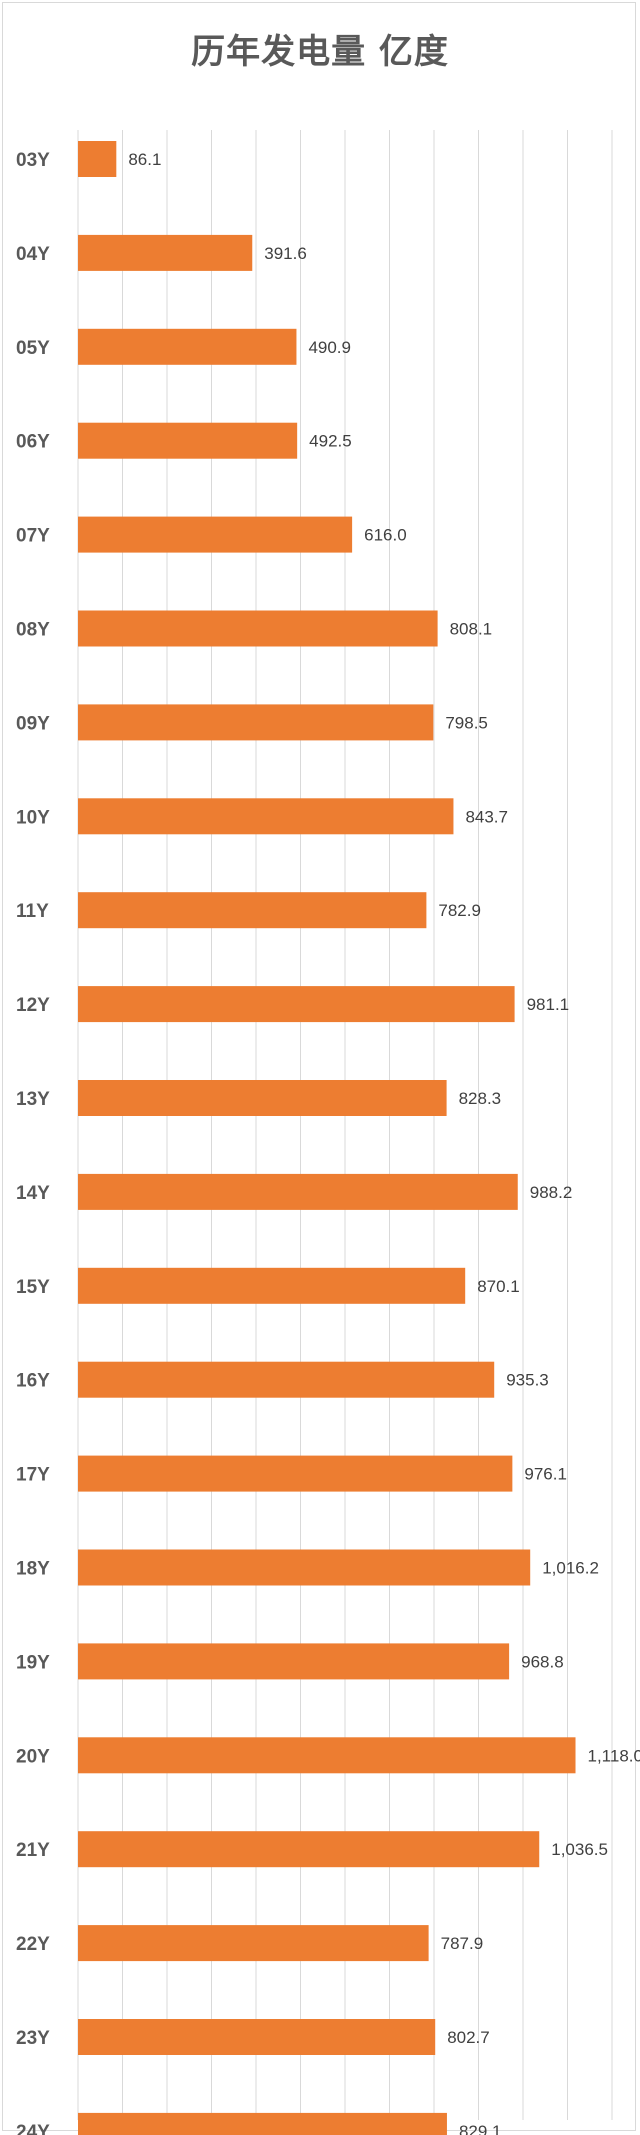 The image size is (640, 2135). What do you see at coordinates (548, 1004) in the screenshot?
I see `data-label: 981.1` at bounding box center [548, 1004].